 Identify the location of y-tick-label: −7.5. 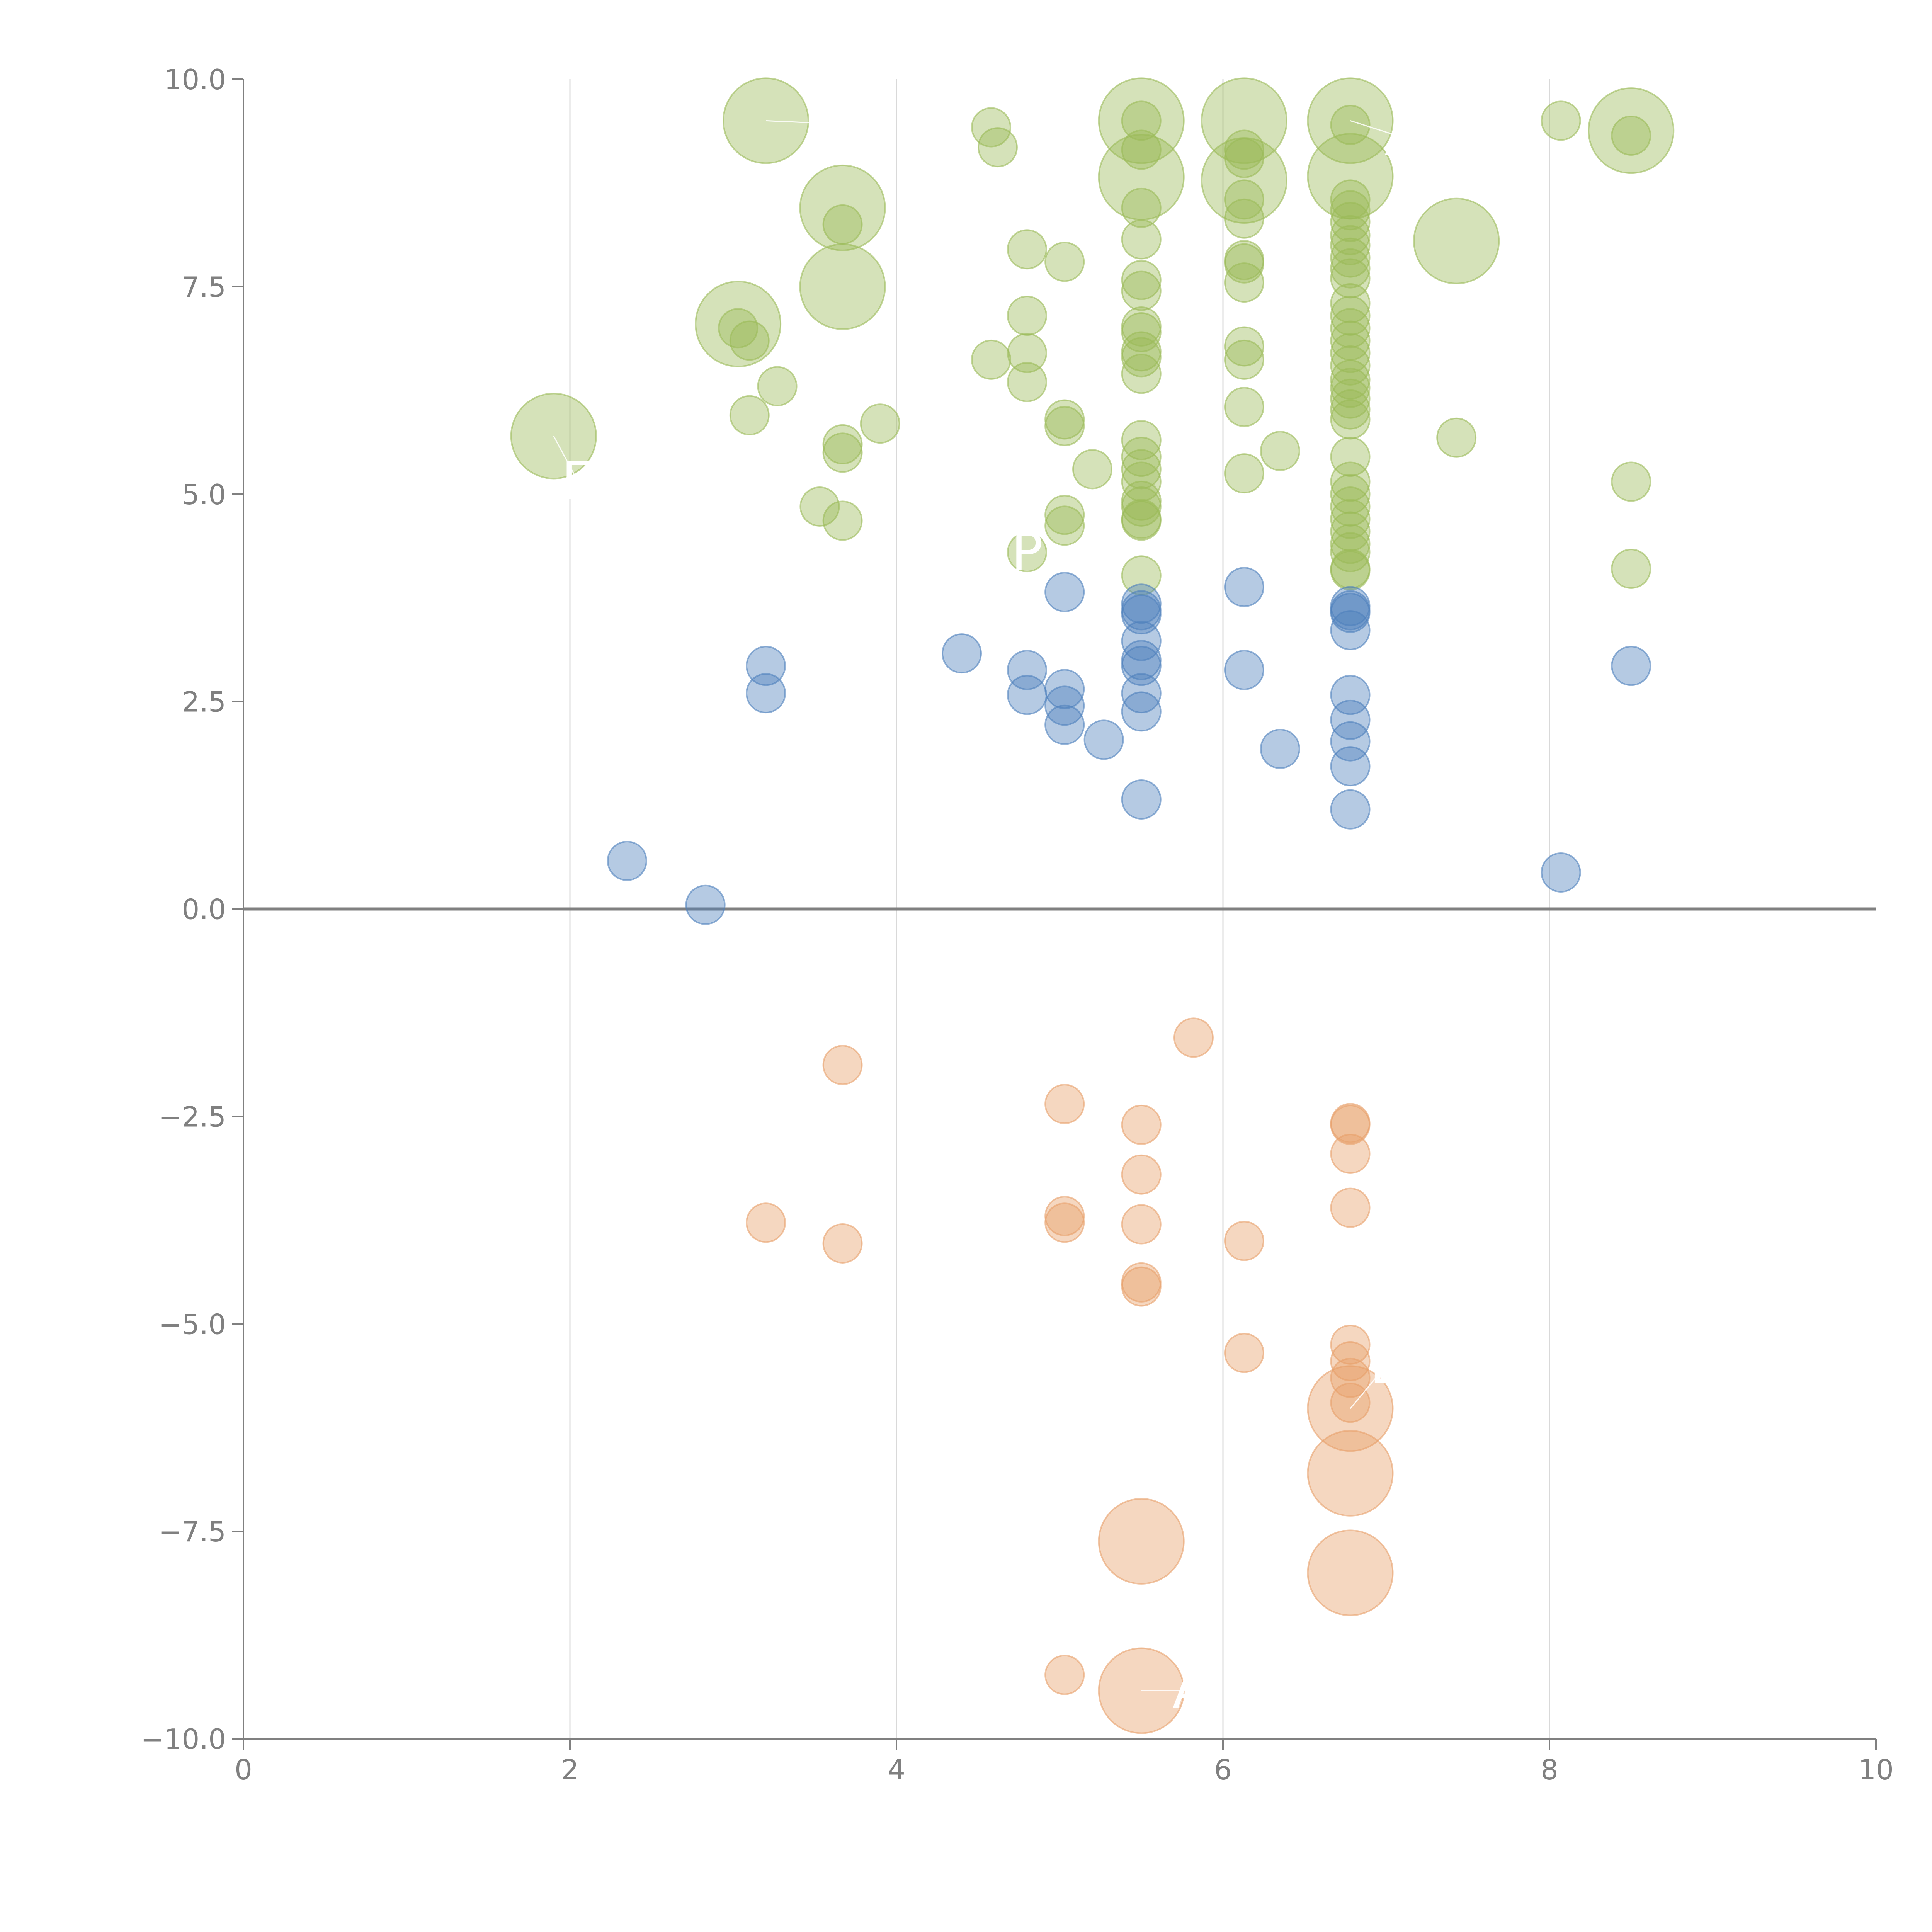
(192, 1532).